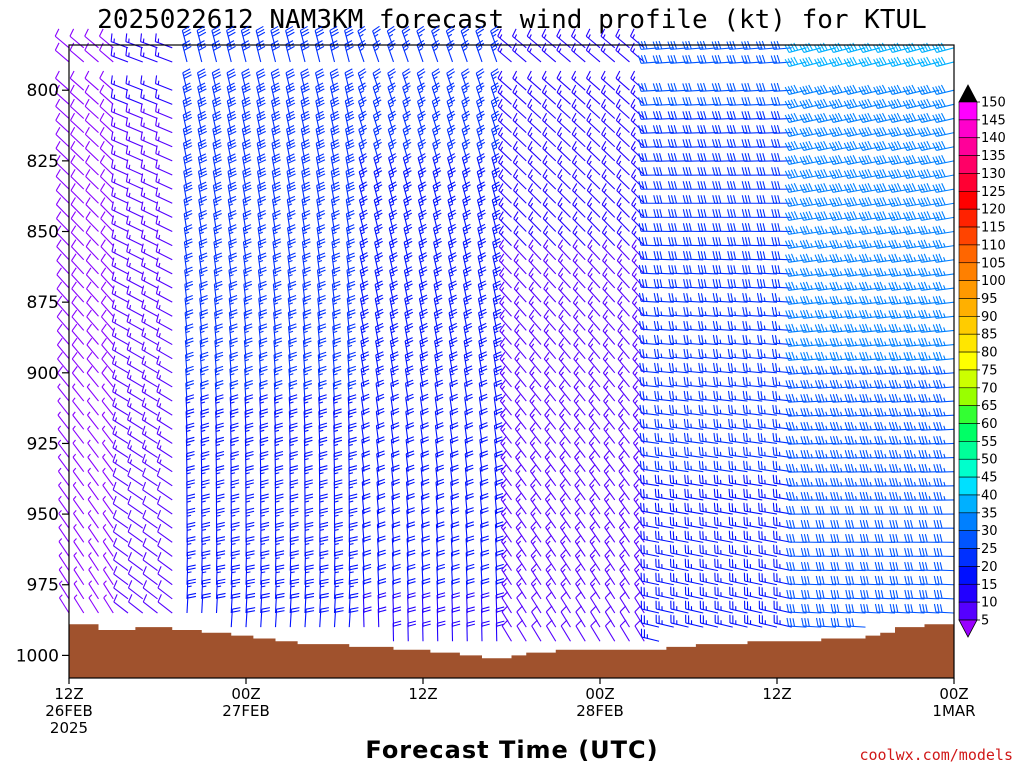 This screenshot has width=1024, height=768. I want to click on colorbar-label: 135, so click(993, 156).